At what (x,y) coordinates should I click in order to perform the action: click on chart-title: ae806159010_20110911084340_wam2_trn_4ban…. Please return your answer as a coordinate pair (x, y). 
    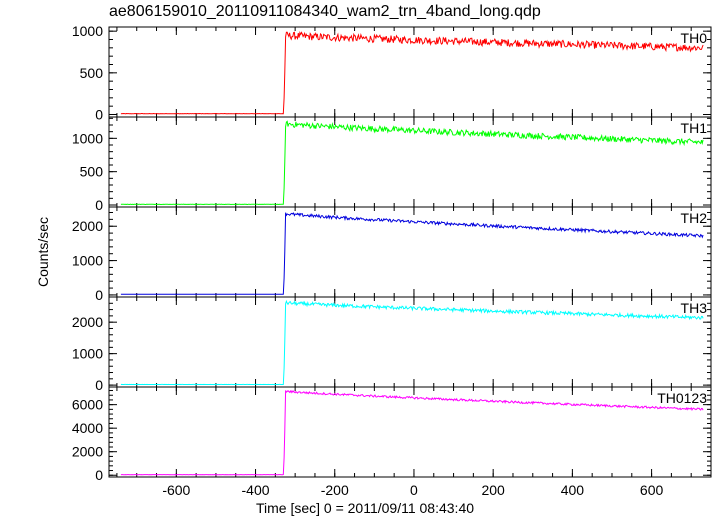
    Looking at the image, I should click on (325, 11).